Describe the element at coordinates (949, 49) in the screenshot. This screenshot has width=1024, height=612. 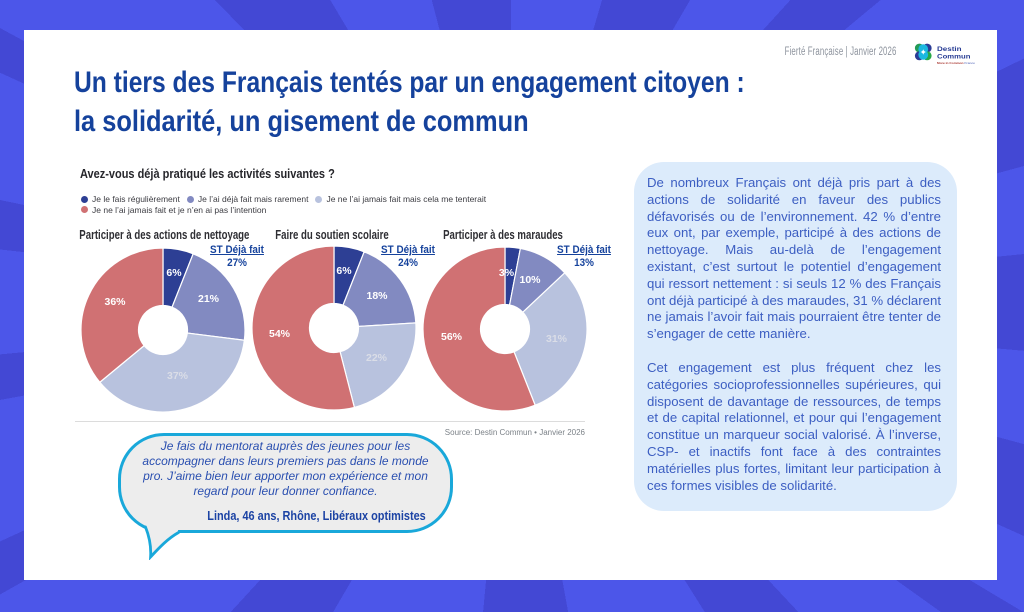
I see `svg-text: Destin` at that location.